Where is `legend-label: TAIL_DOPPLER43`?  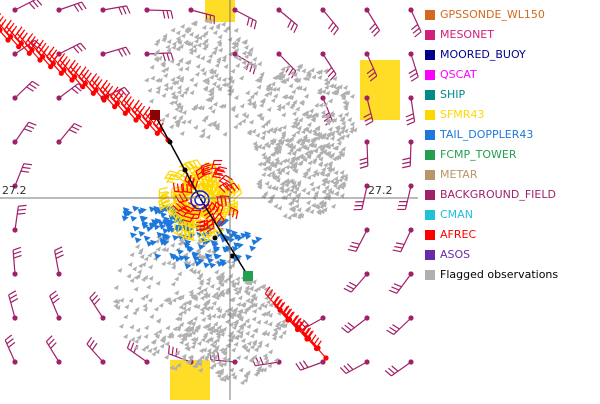
legend-label: TAIL_DOPPLER43 is located at coordinates (486, 134).